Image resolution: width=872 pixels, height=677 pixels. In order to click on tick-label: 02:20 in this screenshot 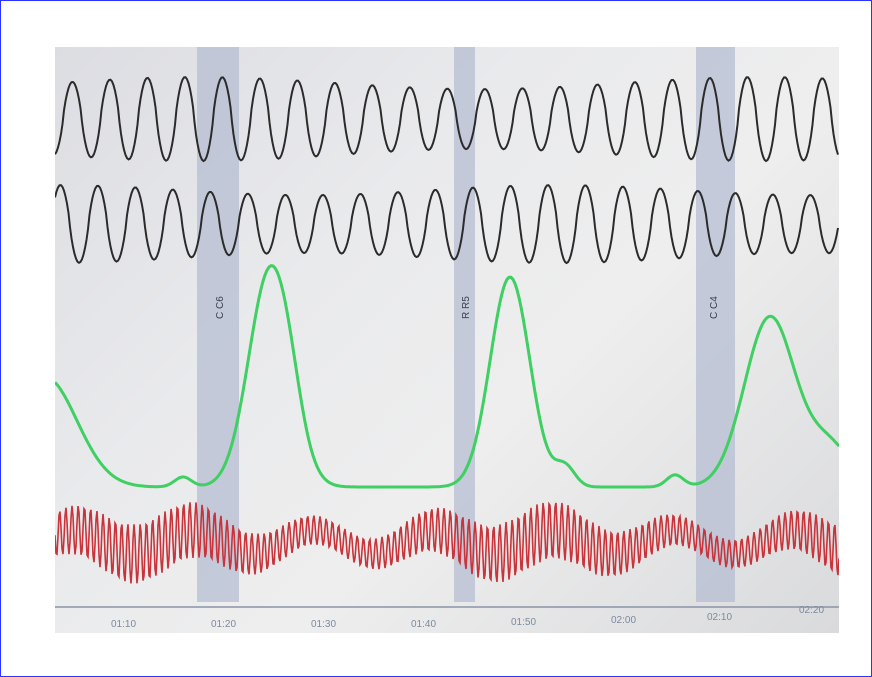, I will do `click(811, 610)`.